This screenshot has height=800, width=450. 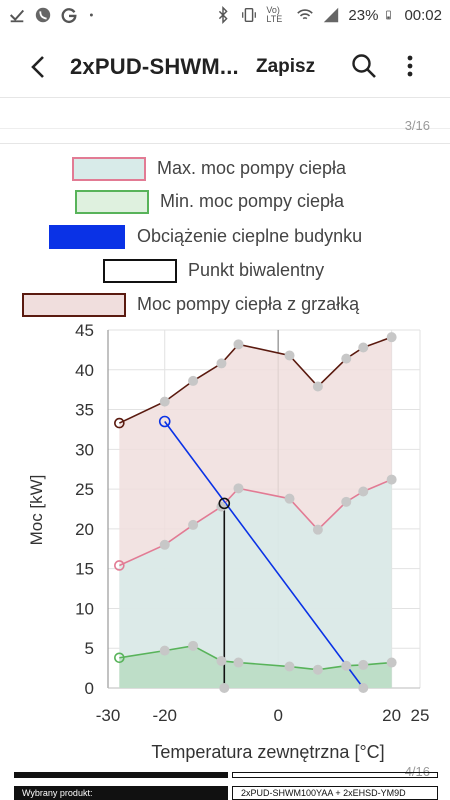 I want to click on x-tick-label: -20, so click(x=164, y=715).